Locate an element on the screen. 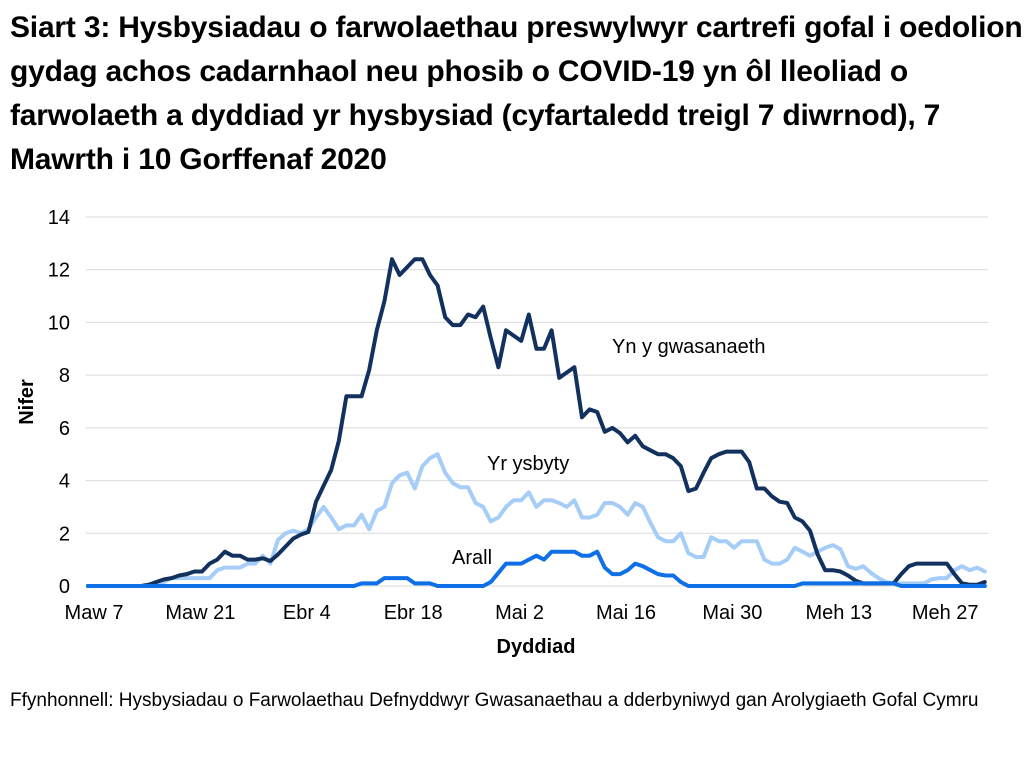  series-labels: Yn y gwasanaeth Yr ysbyty Arall is located at coordinates (608, 452).